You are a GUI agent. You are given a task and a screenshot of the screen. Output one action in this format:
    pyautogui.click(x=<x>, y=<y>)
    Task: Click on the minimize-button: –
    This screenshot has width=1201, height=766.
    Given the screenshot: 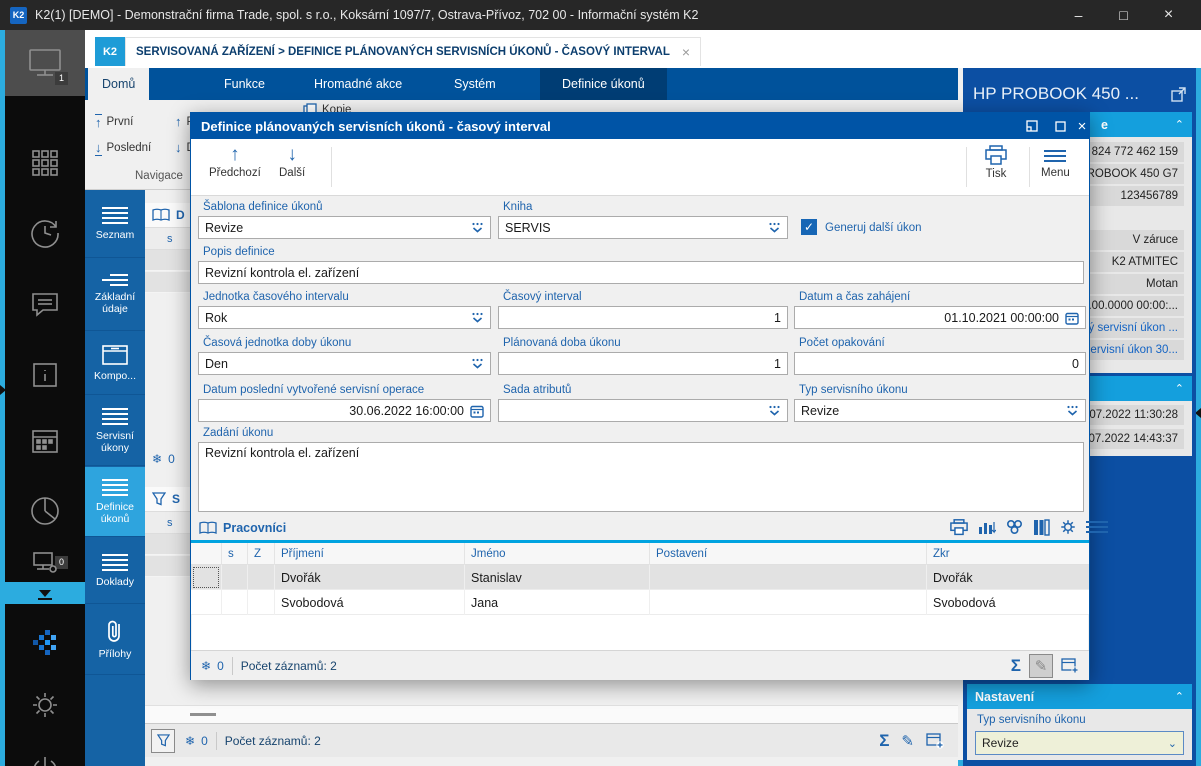 What is the action you would take?
    pyautogui.click(x=1078, y=15)
    